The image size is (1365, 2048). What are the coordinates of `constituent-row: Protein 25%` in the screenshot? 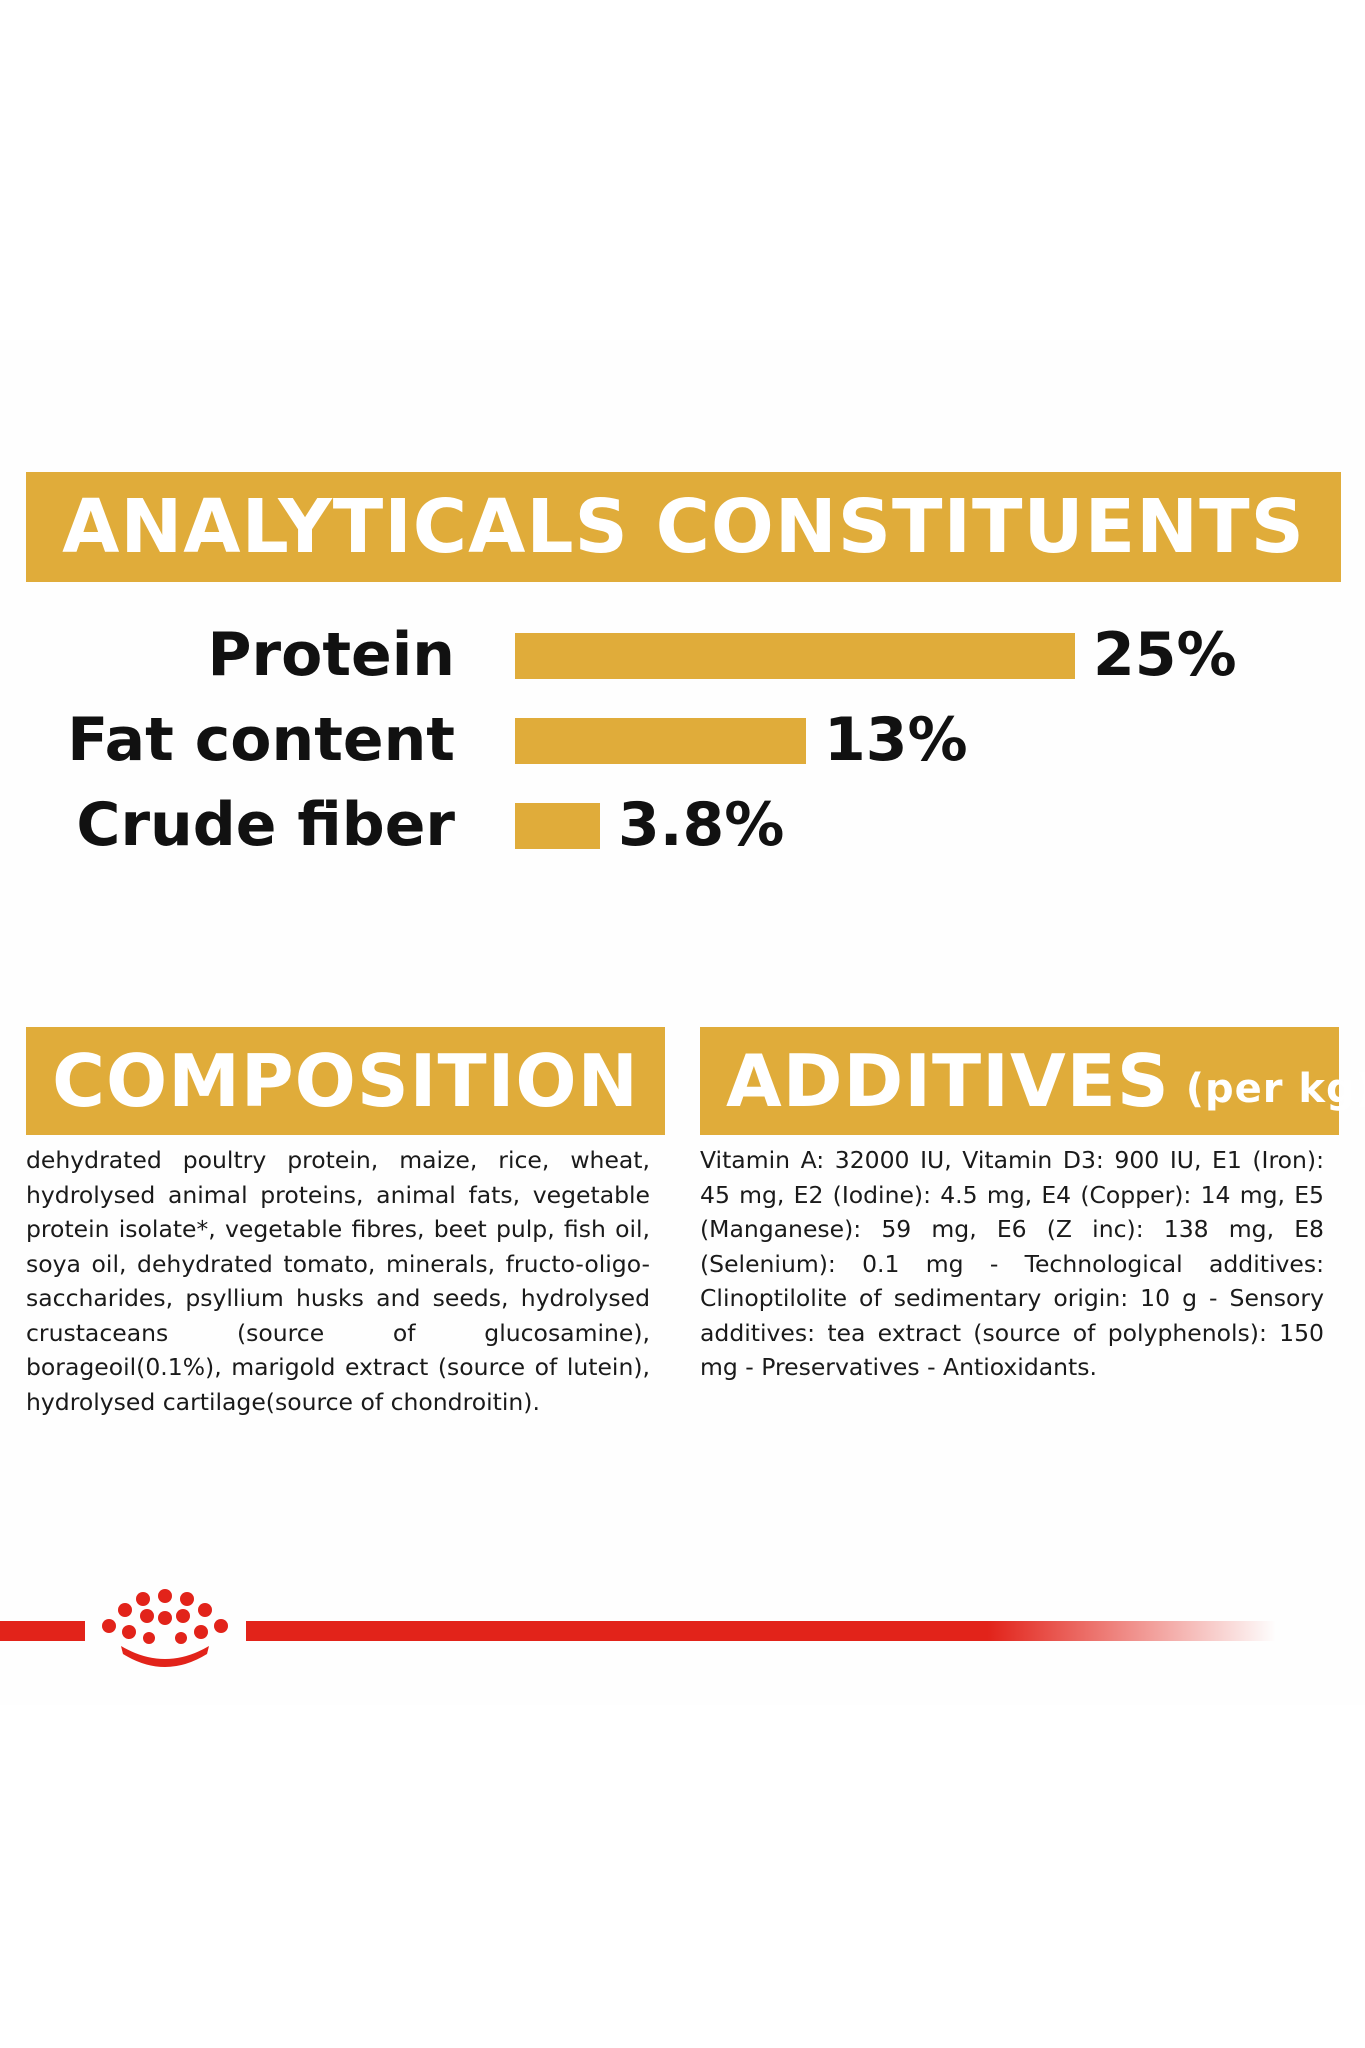 It's located at (682, 655).